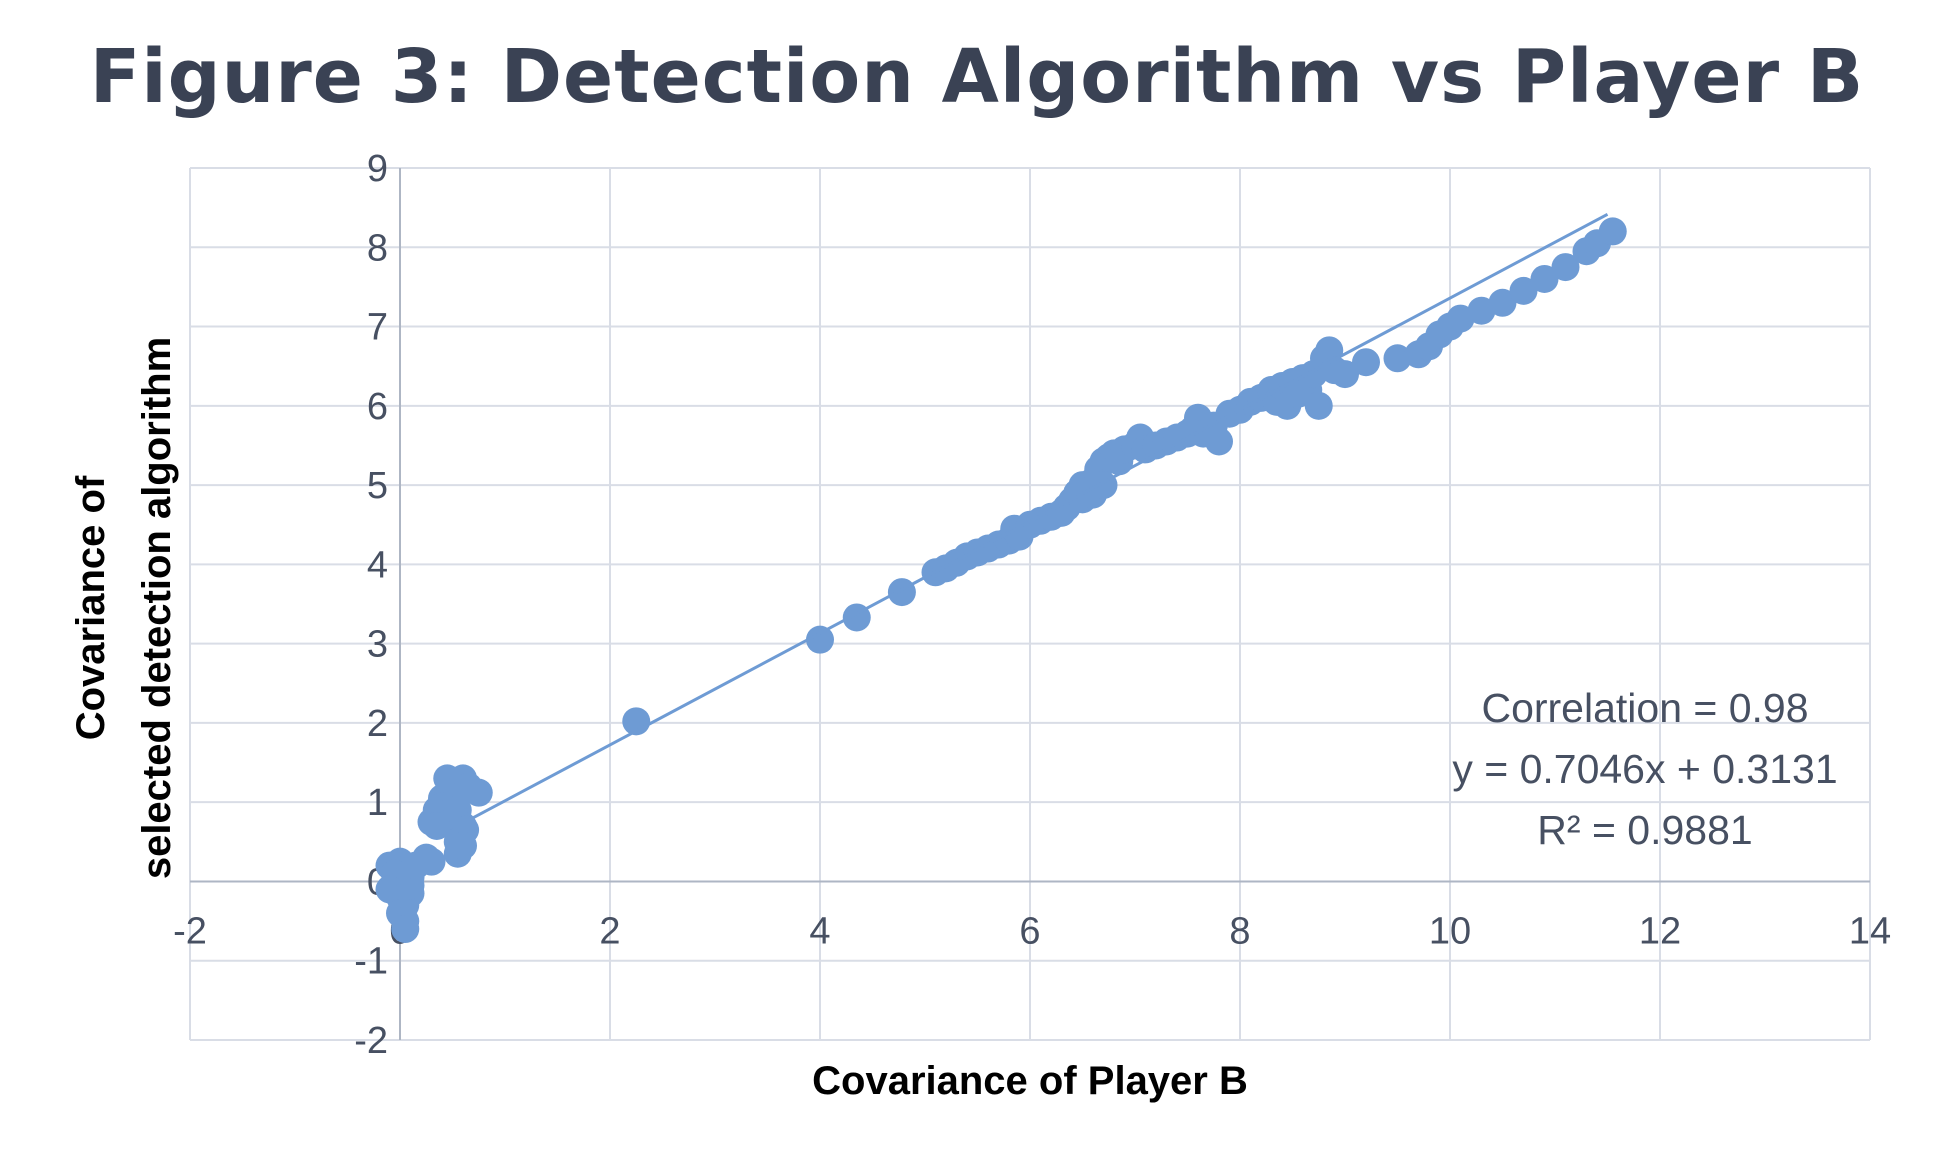 This screenshot has height=1160, width=1954. What do you see at coordinates (371, 1041) in the screenshot?
I see `y-tick-label: -2` at bounding box center [371, 1041].